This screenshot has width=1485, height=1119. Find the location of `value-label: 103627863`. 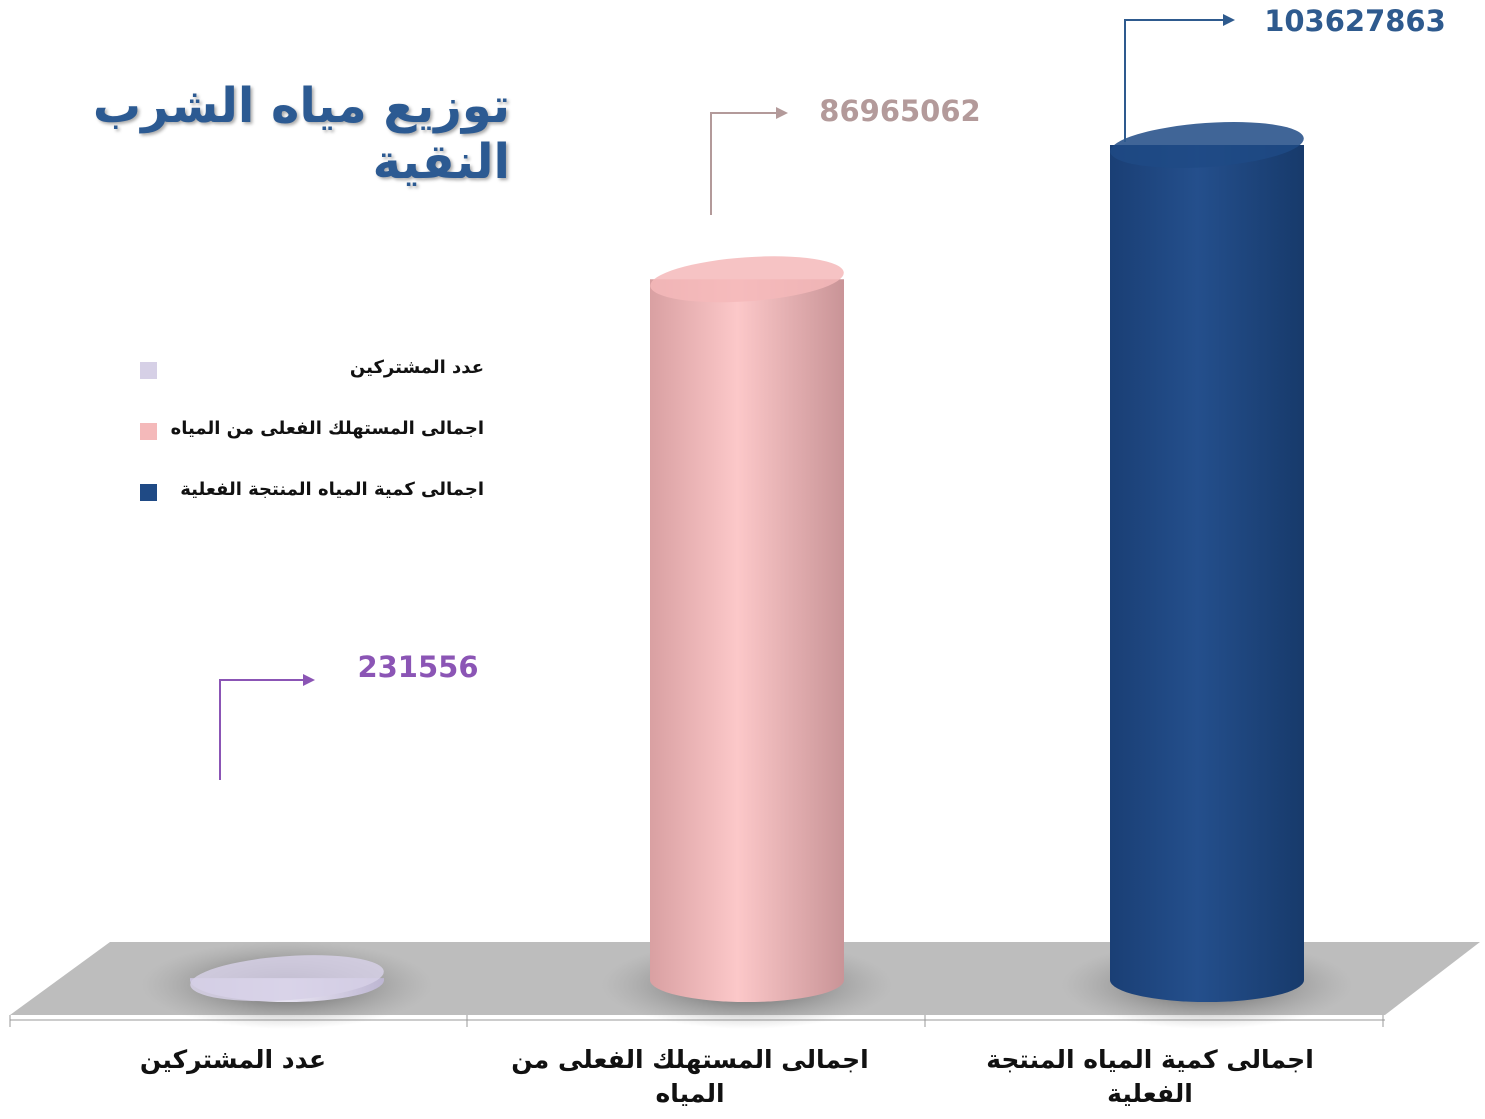

value-label: 103627863 is located at coordinates (1355, 21).